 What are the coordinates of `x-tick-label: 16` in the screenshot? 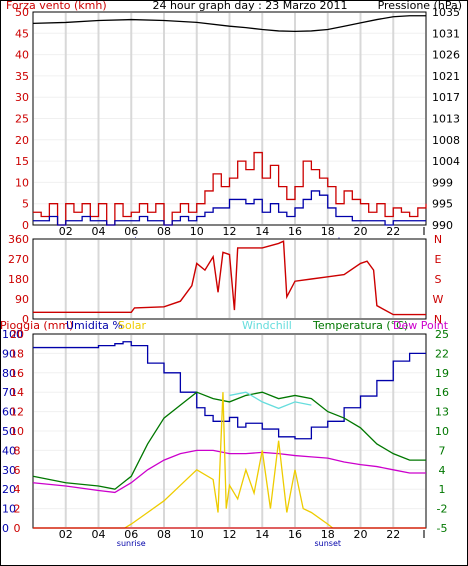 It's located at (295, 534).